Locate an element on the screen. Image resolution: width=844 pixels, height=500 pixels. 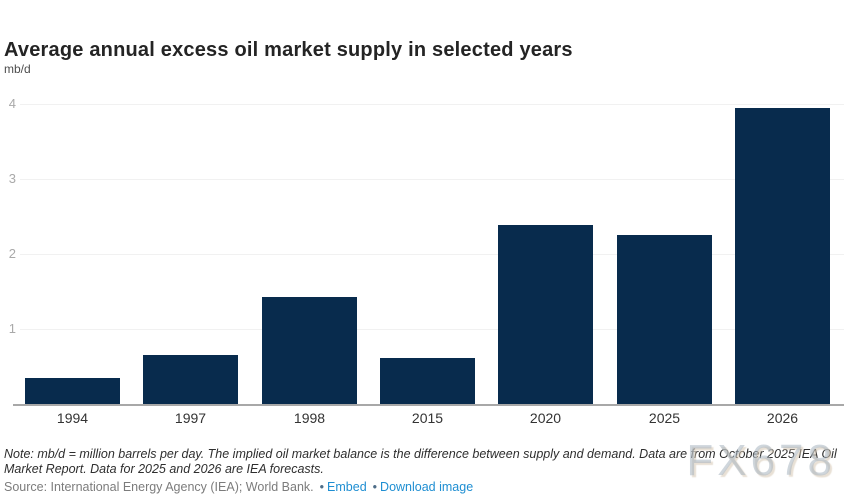
y-axis-tick-label-4: 4 is located at coordinates (12, 103).